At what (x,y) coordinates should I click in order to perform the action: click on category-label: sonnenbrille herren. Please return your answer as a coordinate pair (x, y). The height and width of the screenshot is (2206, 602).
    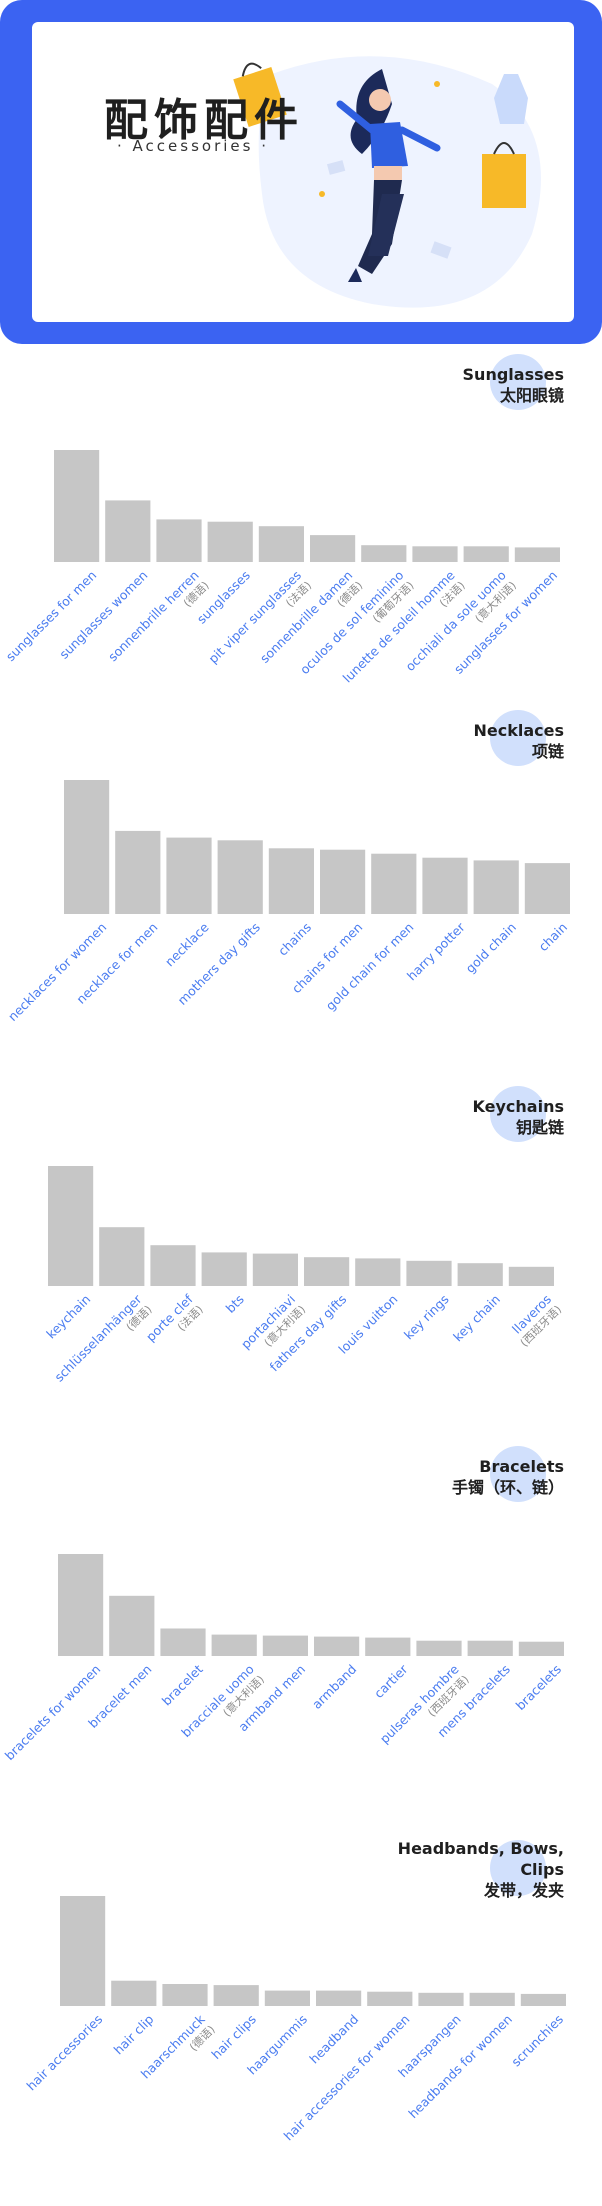
    Looking at the image, I should click on (153, 616).